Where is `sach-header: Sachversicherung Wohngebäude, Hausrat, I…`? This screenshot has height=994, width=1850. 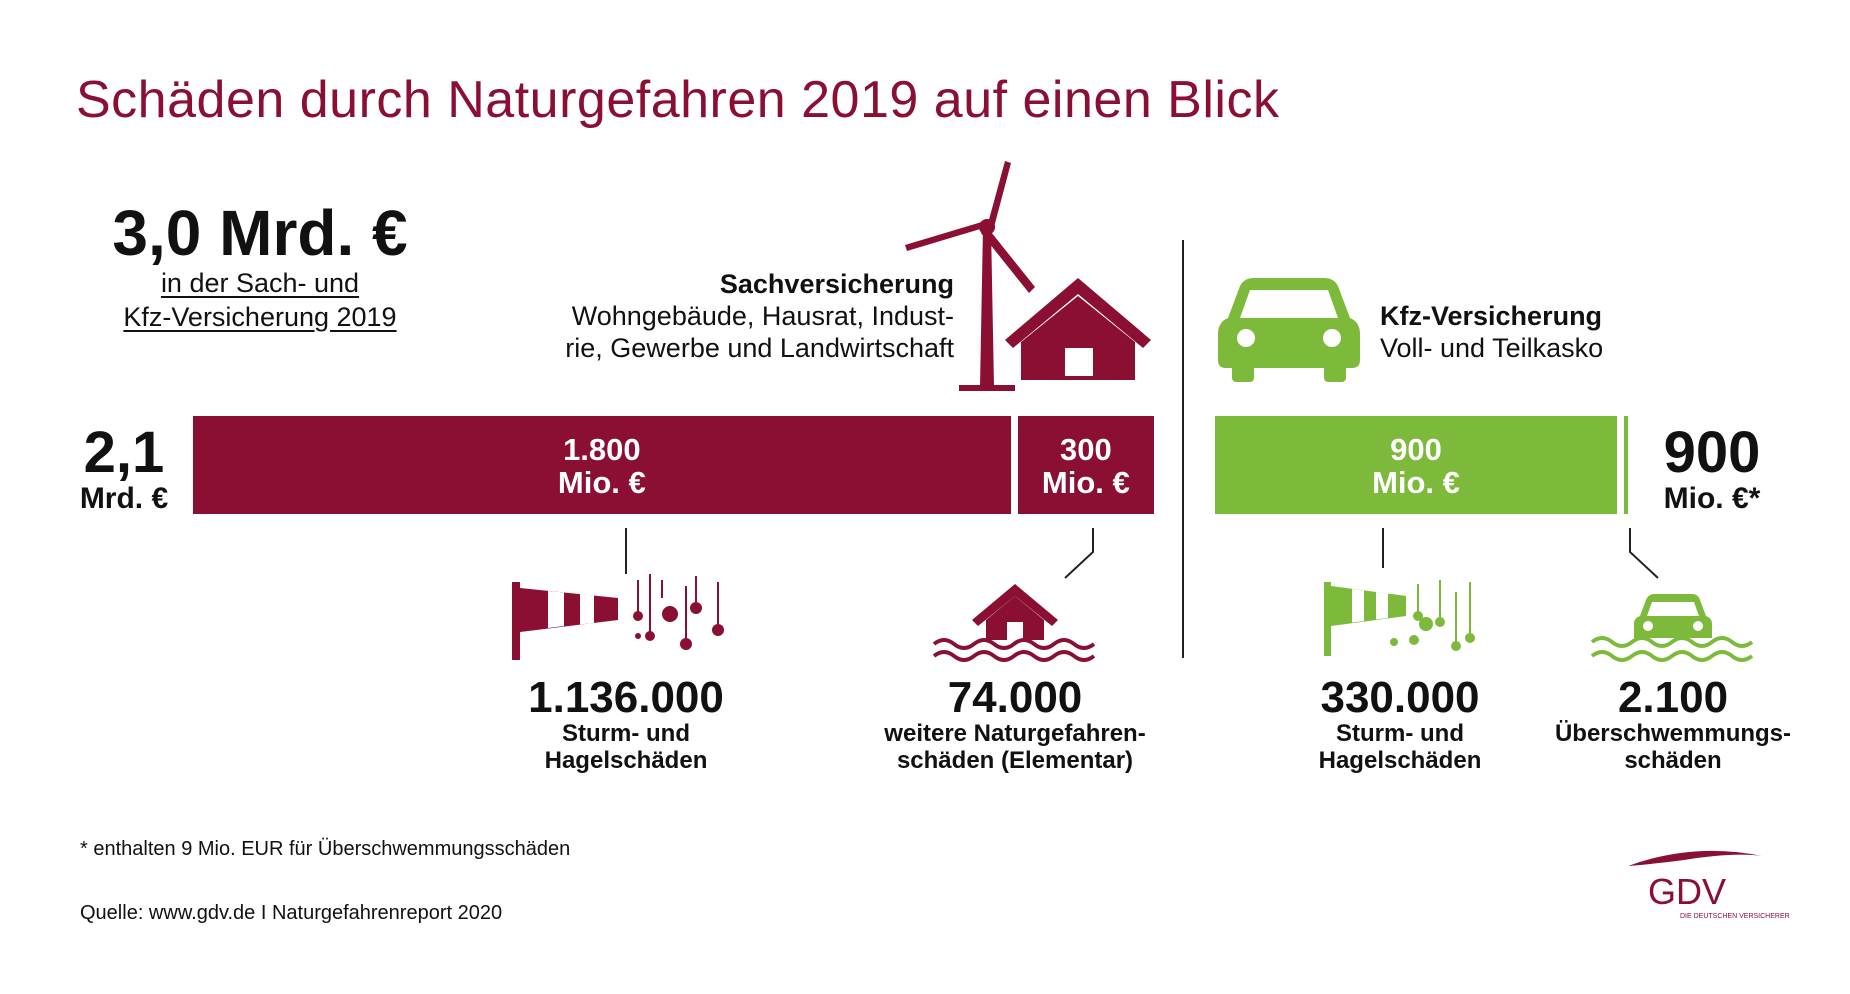
sach-header: Sachversicherung Wohngebäude, Hausrat, I… is located at coordinates (759, 316).